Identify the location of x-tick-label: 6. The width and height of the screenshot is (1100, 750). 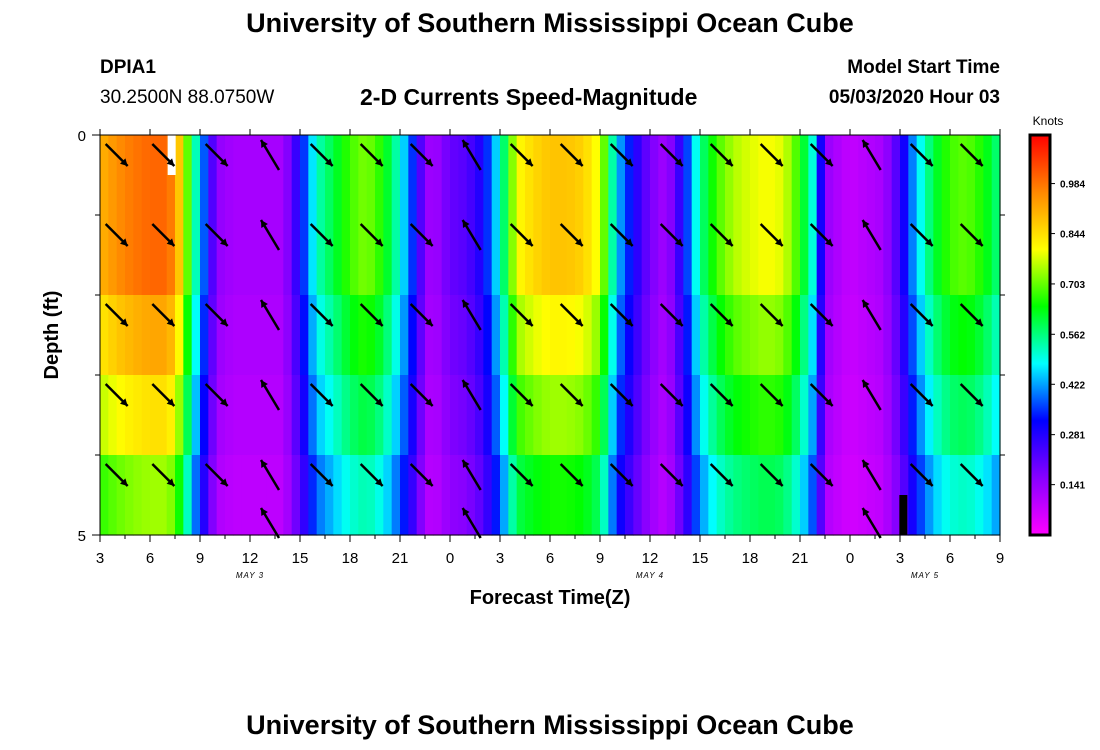
(550, 558).